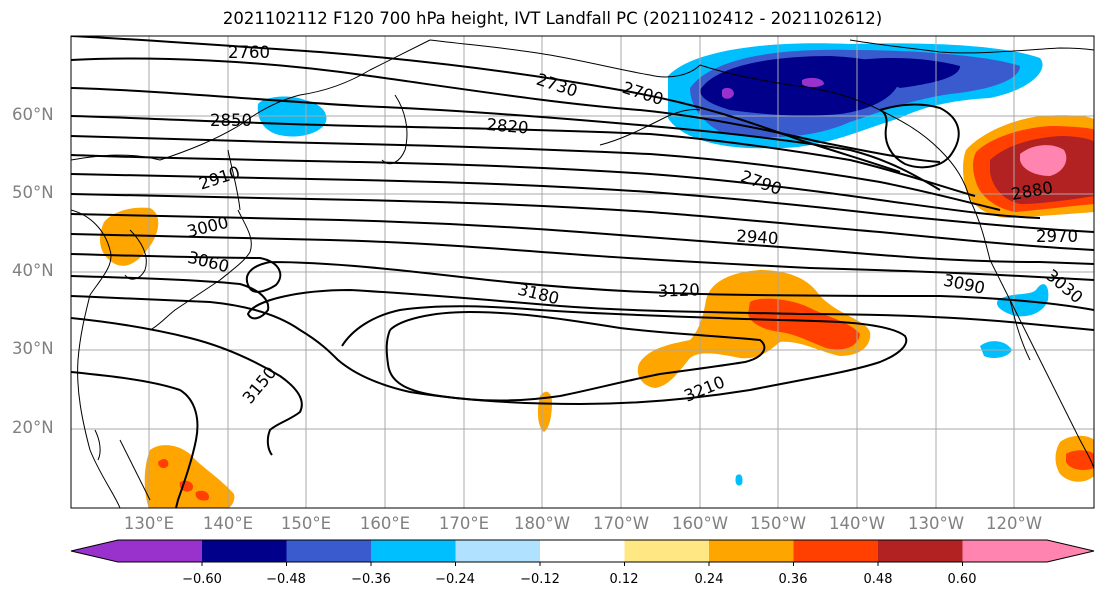 The width and height of the screenshot is (1105, 601). Describe the element at coordinates (650, 127) in the screenshot. I see `coastline-aleutians` at that location.